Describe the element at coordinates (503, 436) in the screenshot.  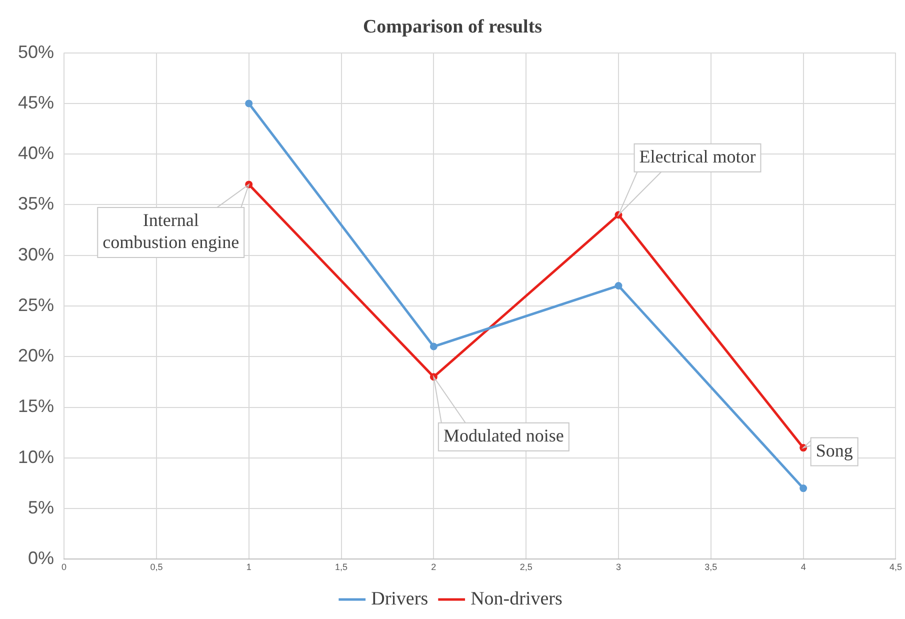
I see `annotation: Modulated noise` at that location.